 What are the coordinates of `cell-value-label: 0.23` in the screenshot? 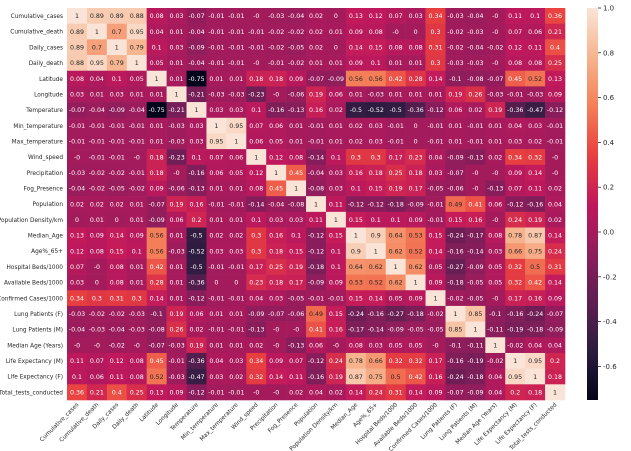 It's located at (416, 157).